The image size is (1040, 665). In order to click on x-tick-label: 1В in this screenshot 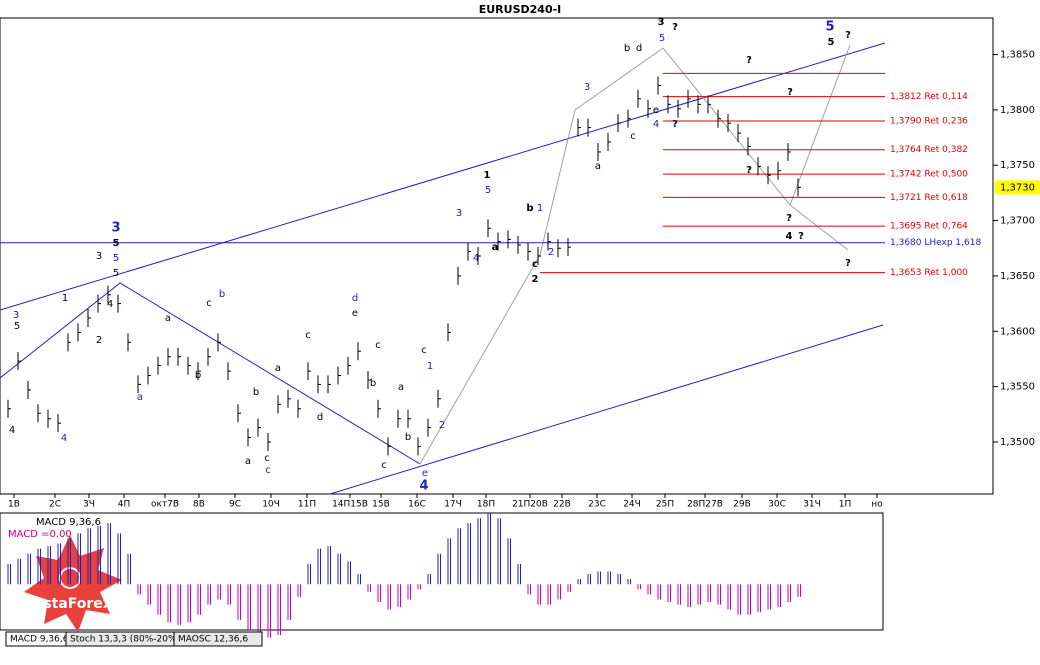, I will do `click(14, 505)`.